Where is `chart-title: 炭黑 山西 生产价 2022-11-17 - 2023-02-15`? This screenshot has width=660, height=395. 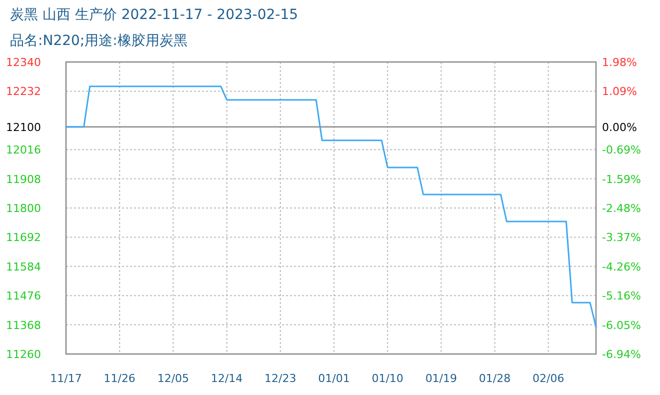 chart-title: 炭黑 山西 生产价 2022-11-17 - 2023-02-15 is located at coordinates (154, 15).